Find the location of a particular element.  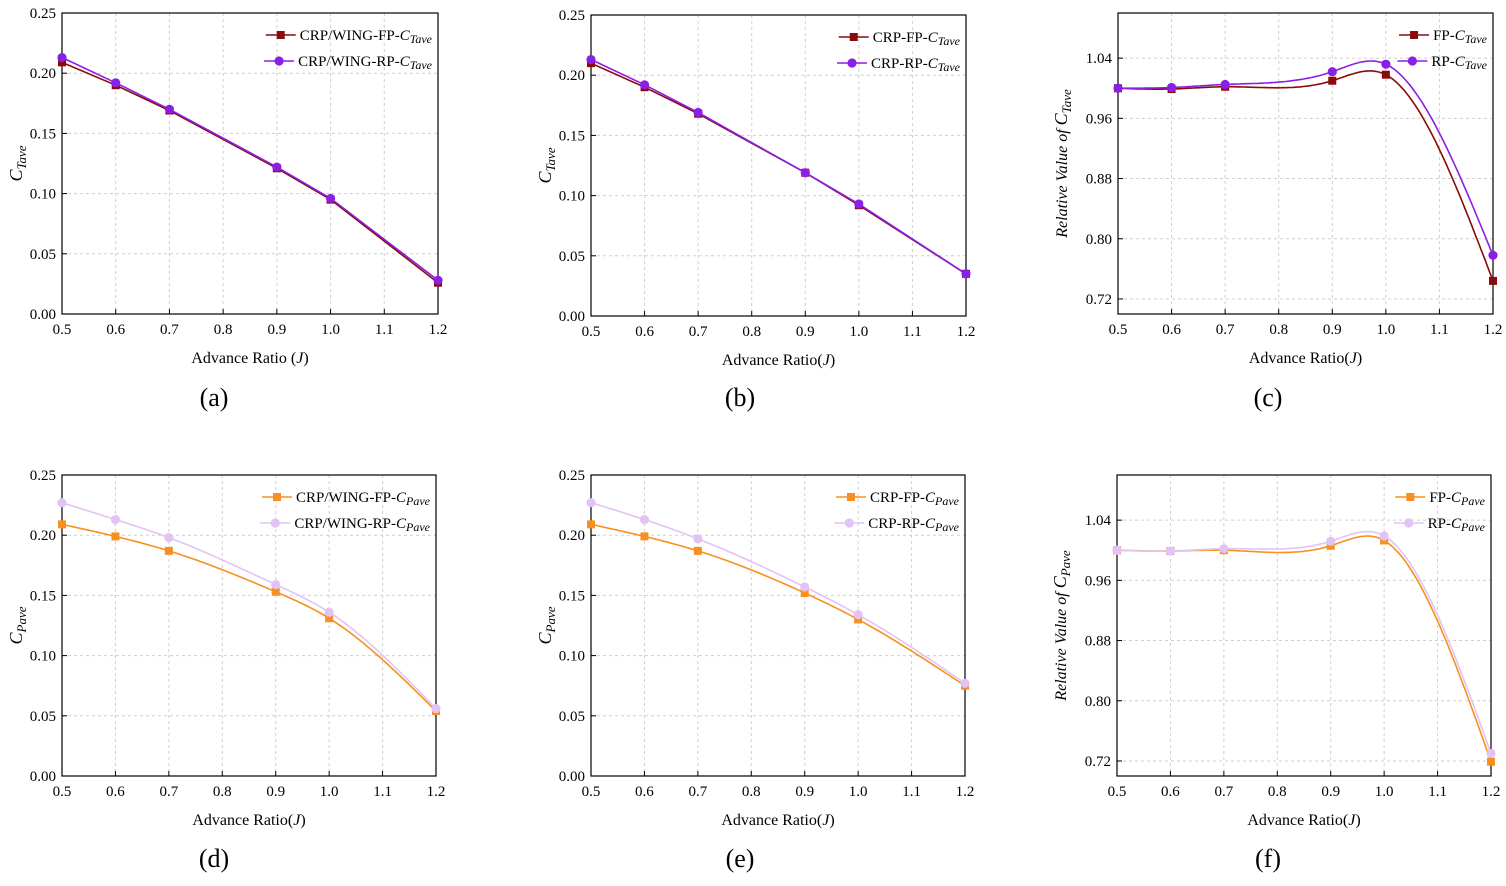

x-axis-title: Advance Ratio (J) is located at coordinates (249, 358).